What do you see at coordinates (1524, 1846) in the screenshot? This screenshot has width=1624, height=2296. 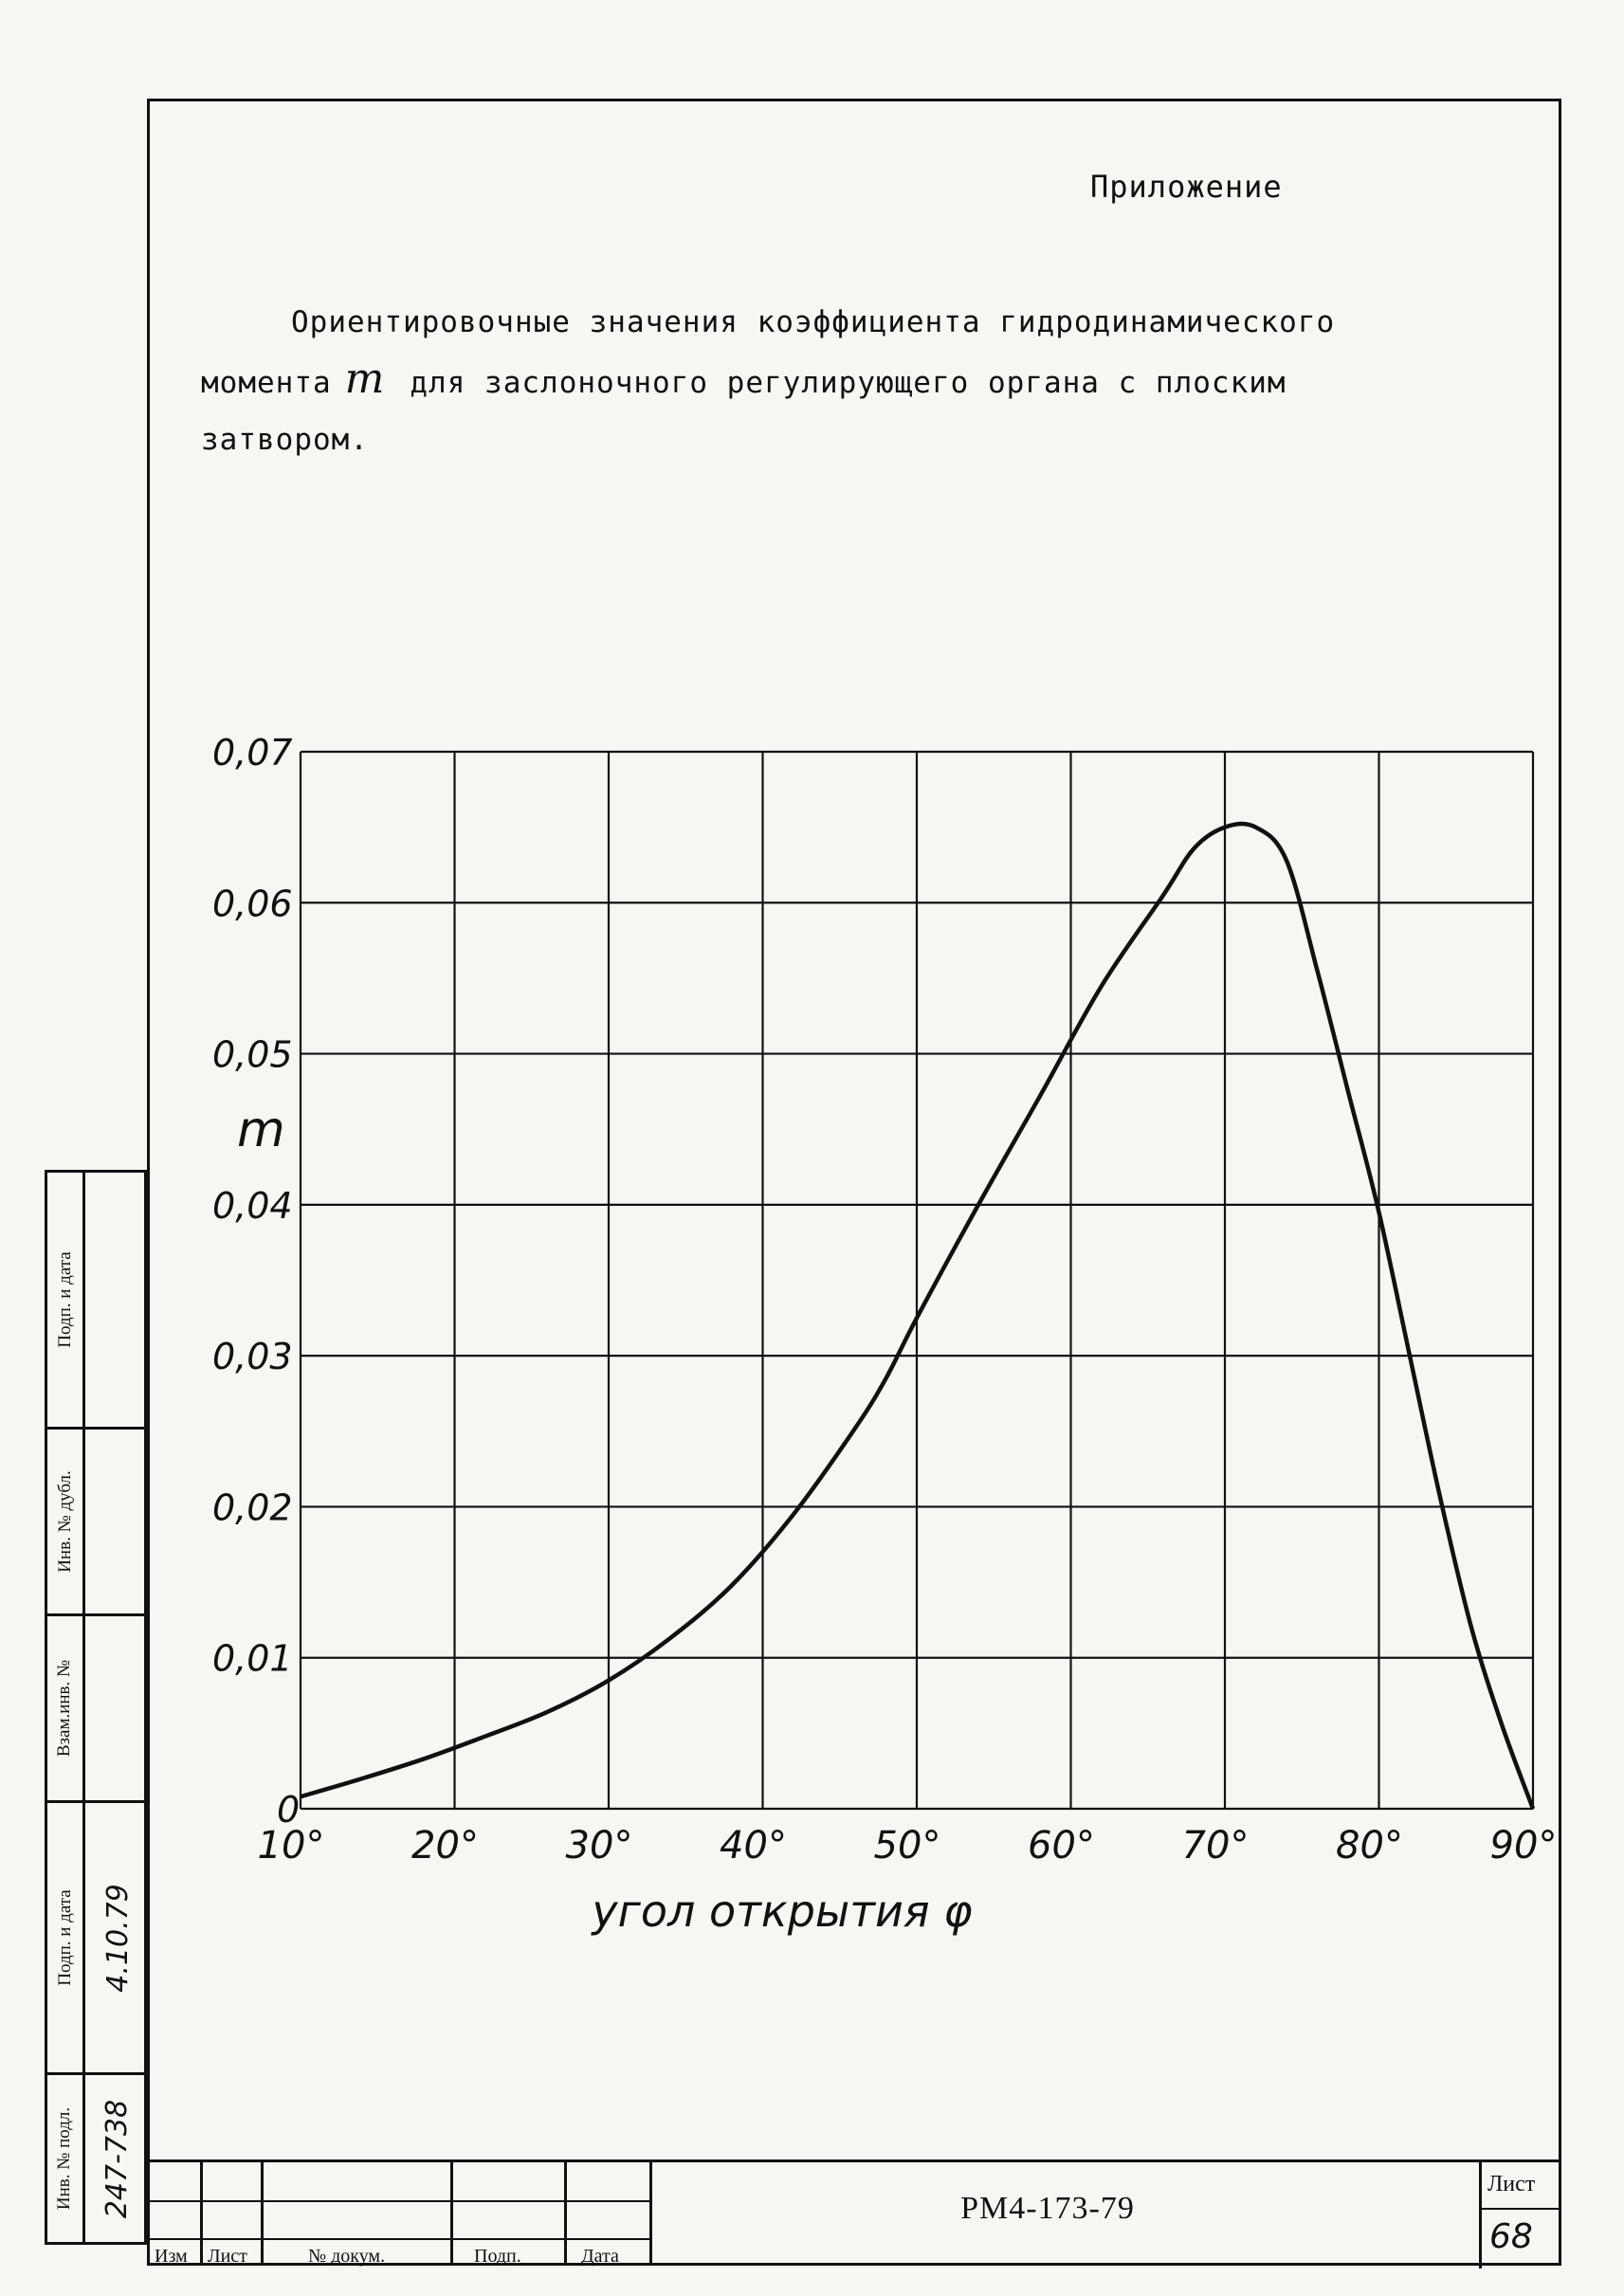 I see `x-tick-label: 90°` at bounding box center [1524, 1846].